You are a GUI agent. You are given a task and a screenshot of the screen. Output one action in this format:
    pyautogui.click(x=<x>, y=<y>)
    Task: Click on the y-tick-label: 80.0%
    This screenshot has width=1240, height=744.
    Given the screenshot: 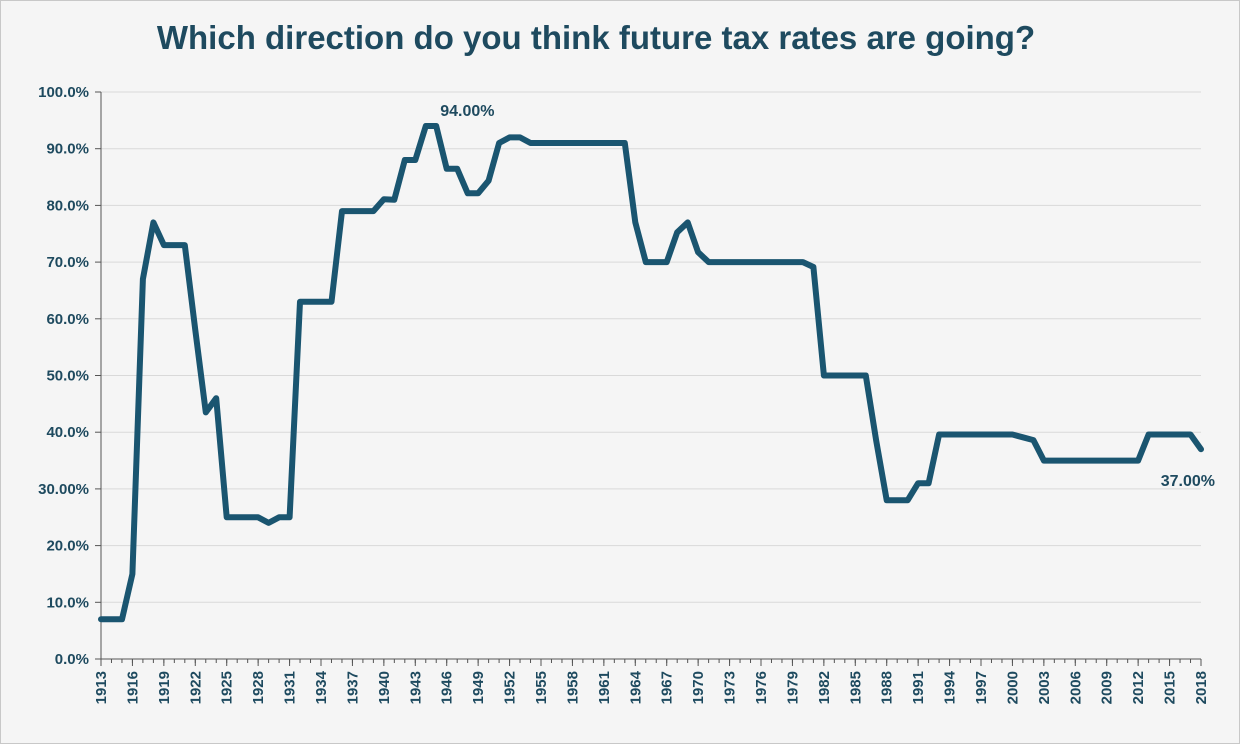 What is the action you would take?
    pyautogui.click(x=67, y=205)
    